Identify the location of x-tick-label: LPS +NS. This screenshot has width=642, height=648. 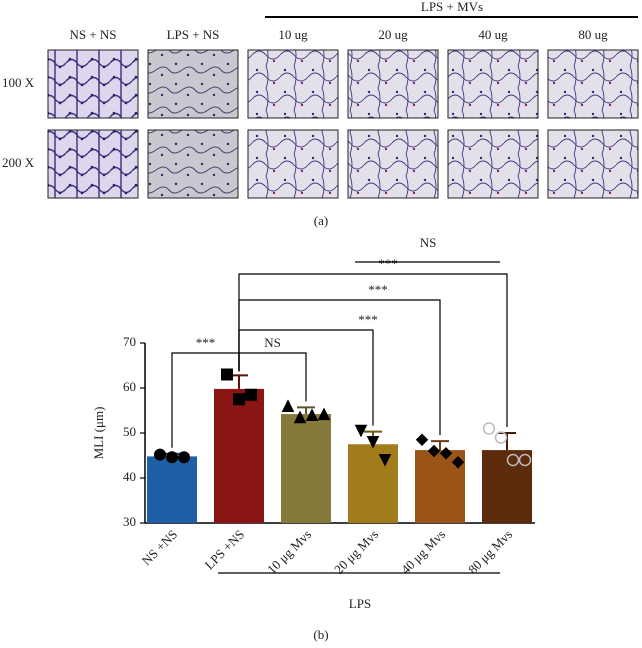
(225, 550).